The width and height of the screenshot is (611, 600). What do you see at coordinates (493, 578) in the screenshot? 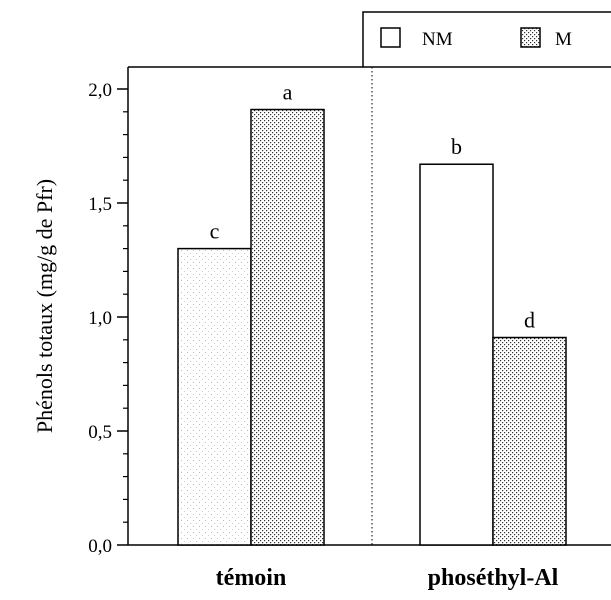
I see `category-label-phosethyl: phoséthyl-Al` at bounding box center [493, 578].